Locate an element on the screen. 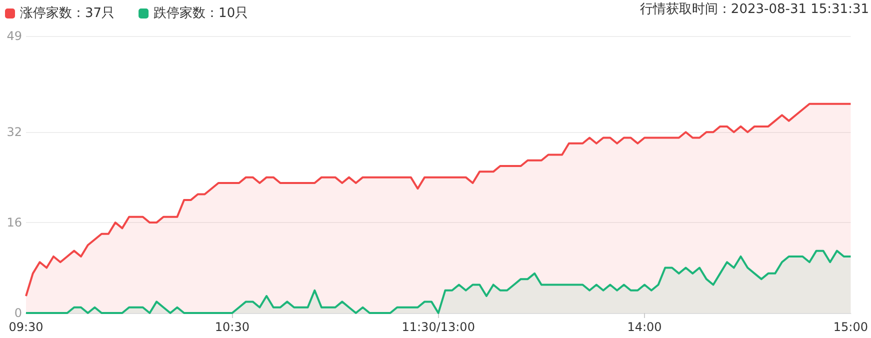  x-tick-label: 11:30/13:00 is located at coordinates (438, 327).